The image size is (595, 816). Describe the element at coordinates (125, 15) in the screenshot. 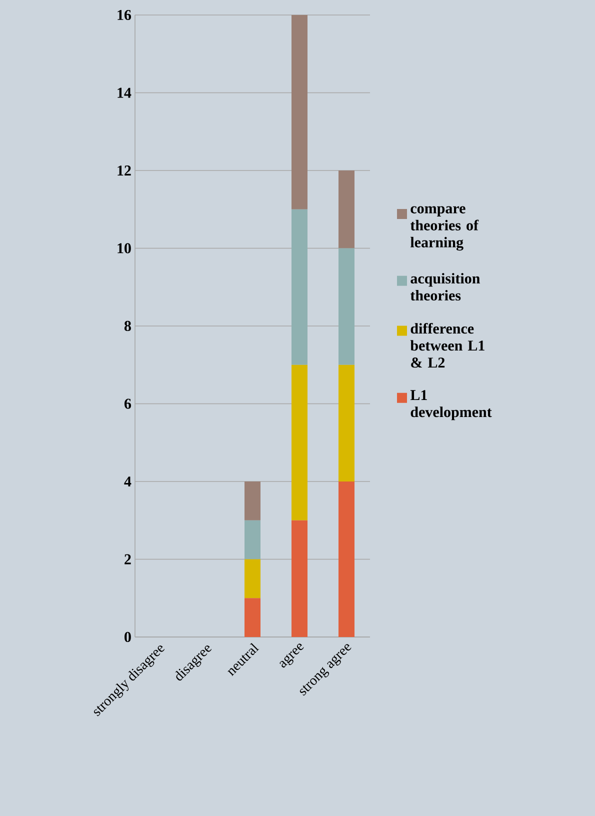

I see `y-tick-label: 16` at that location.